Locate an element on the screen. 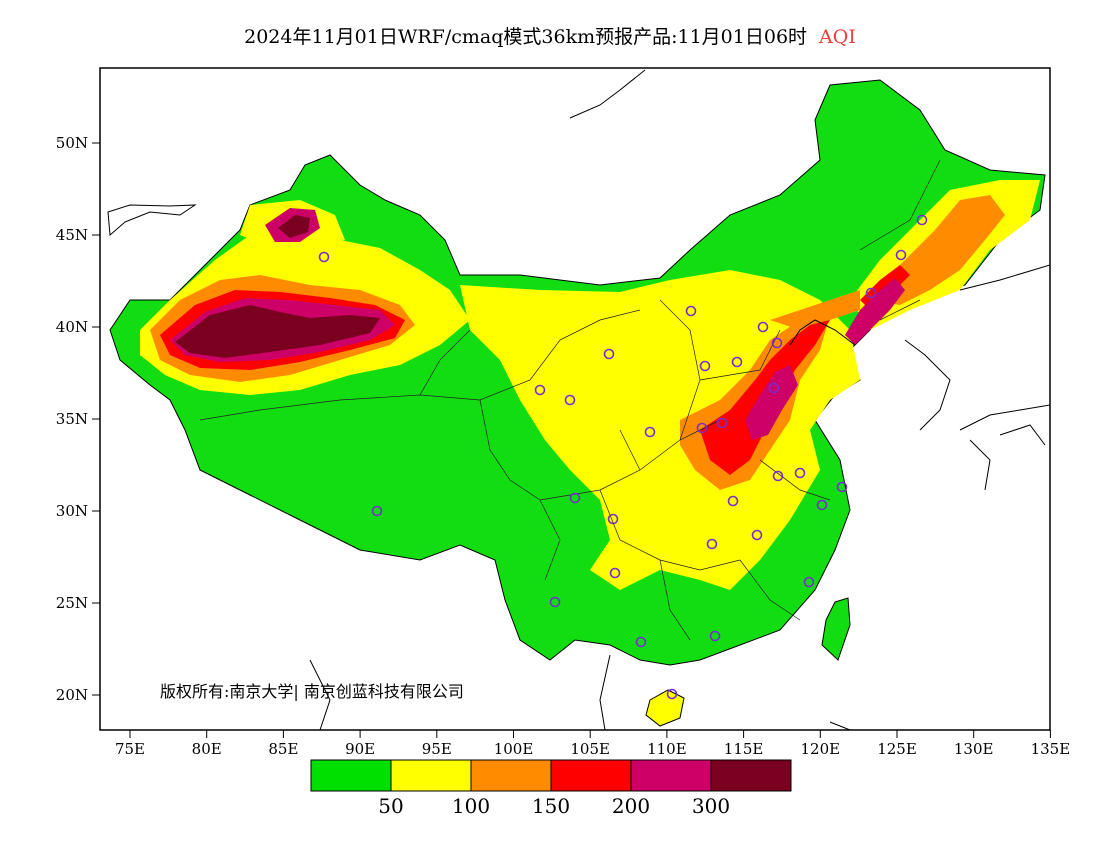 The image size is (1100, 850). magenta-central is located at coordinates (771, 402).